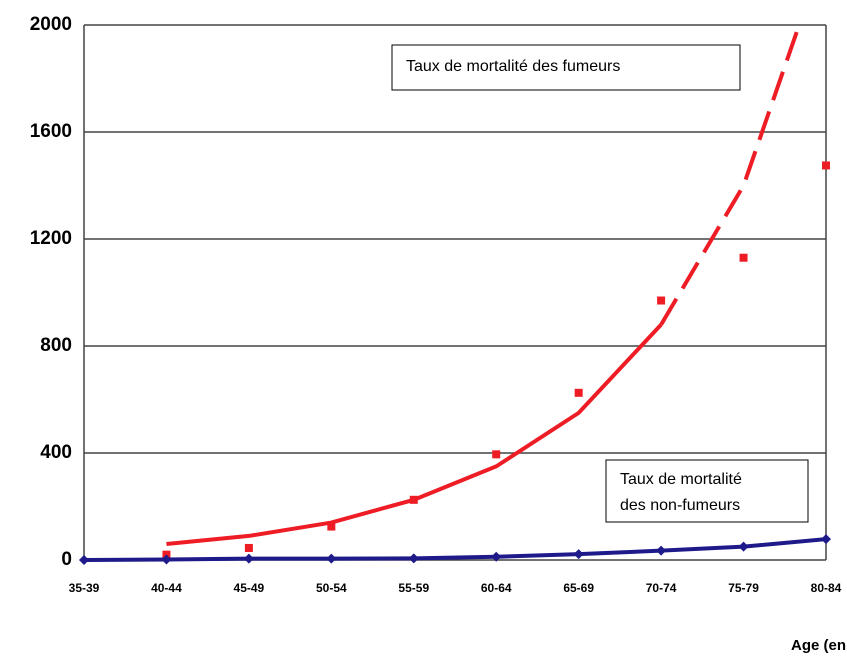  I want to click on y-tick-label: 0, so click(66, 559).